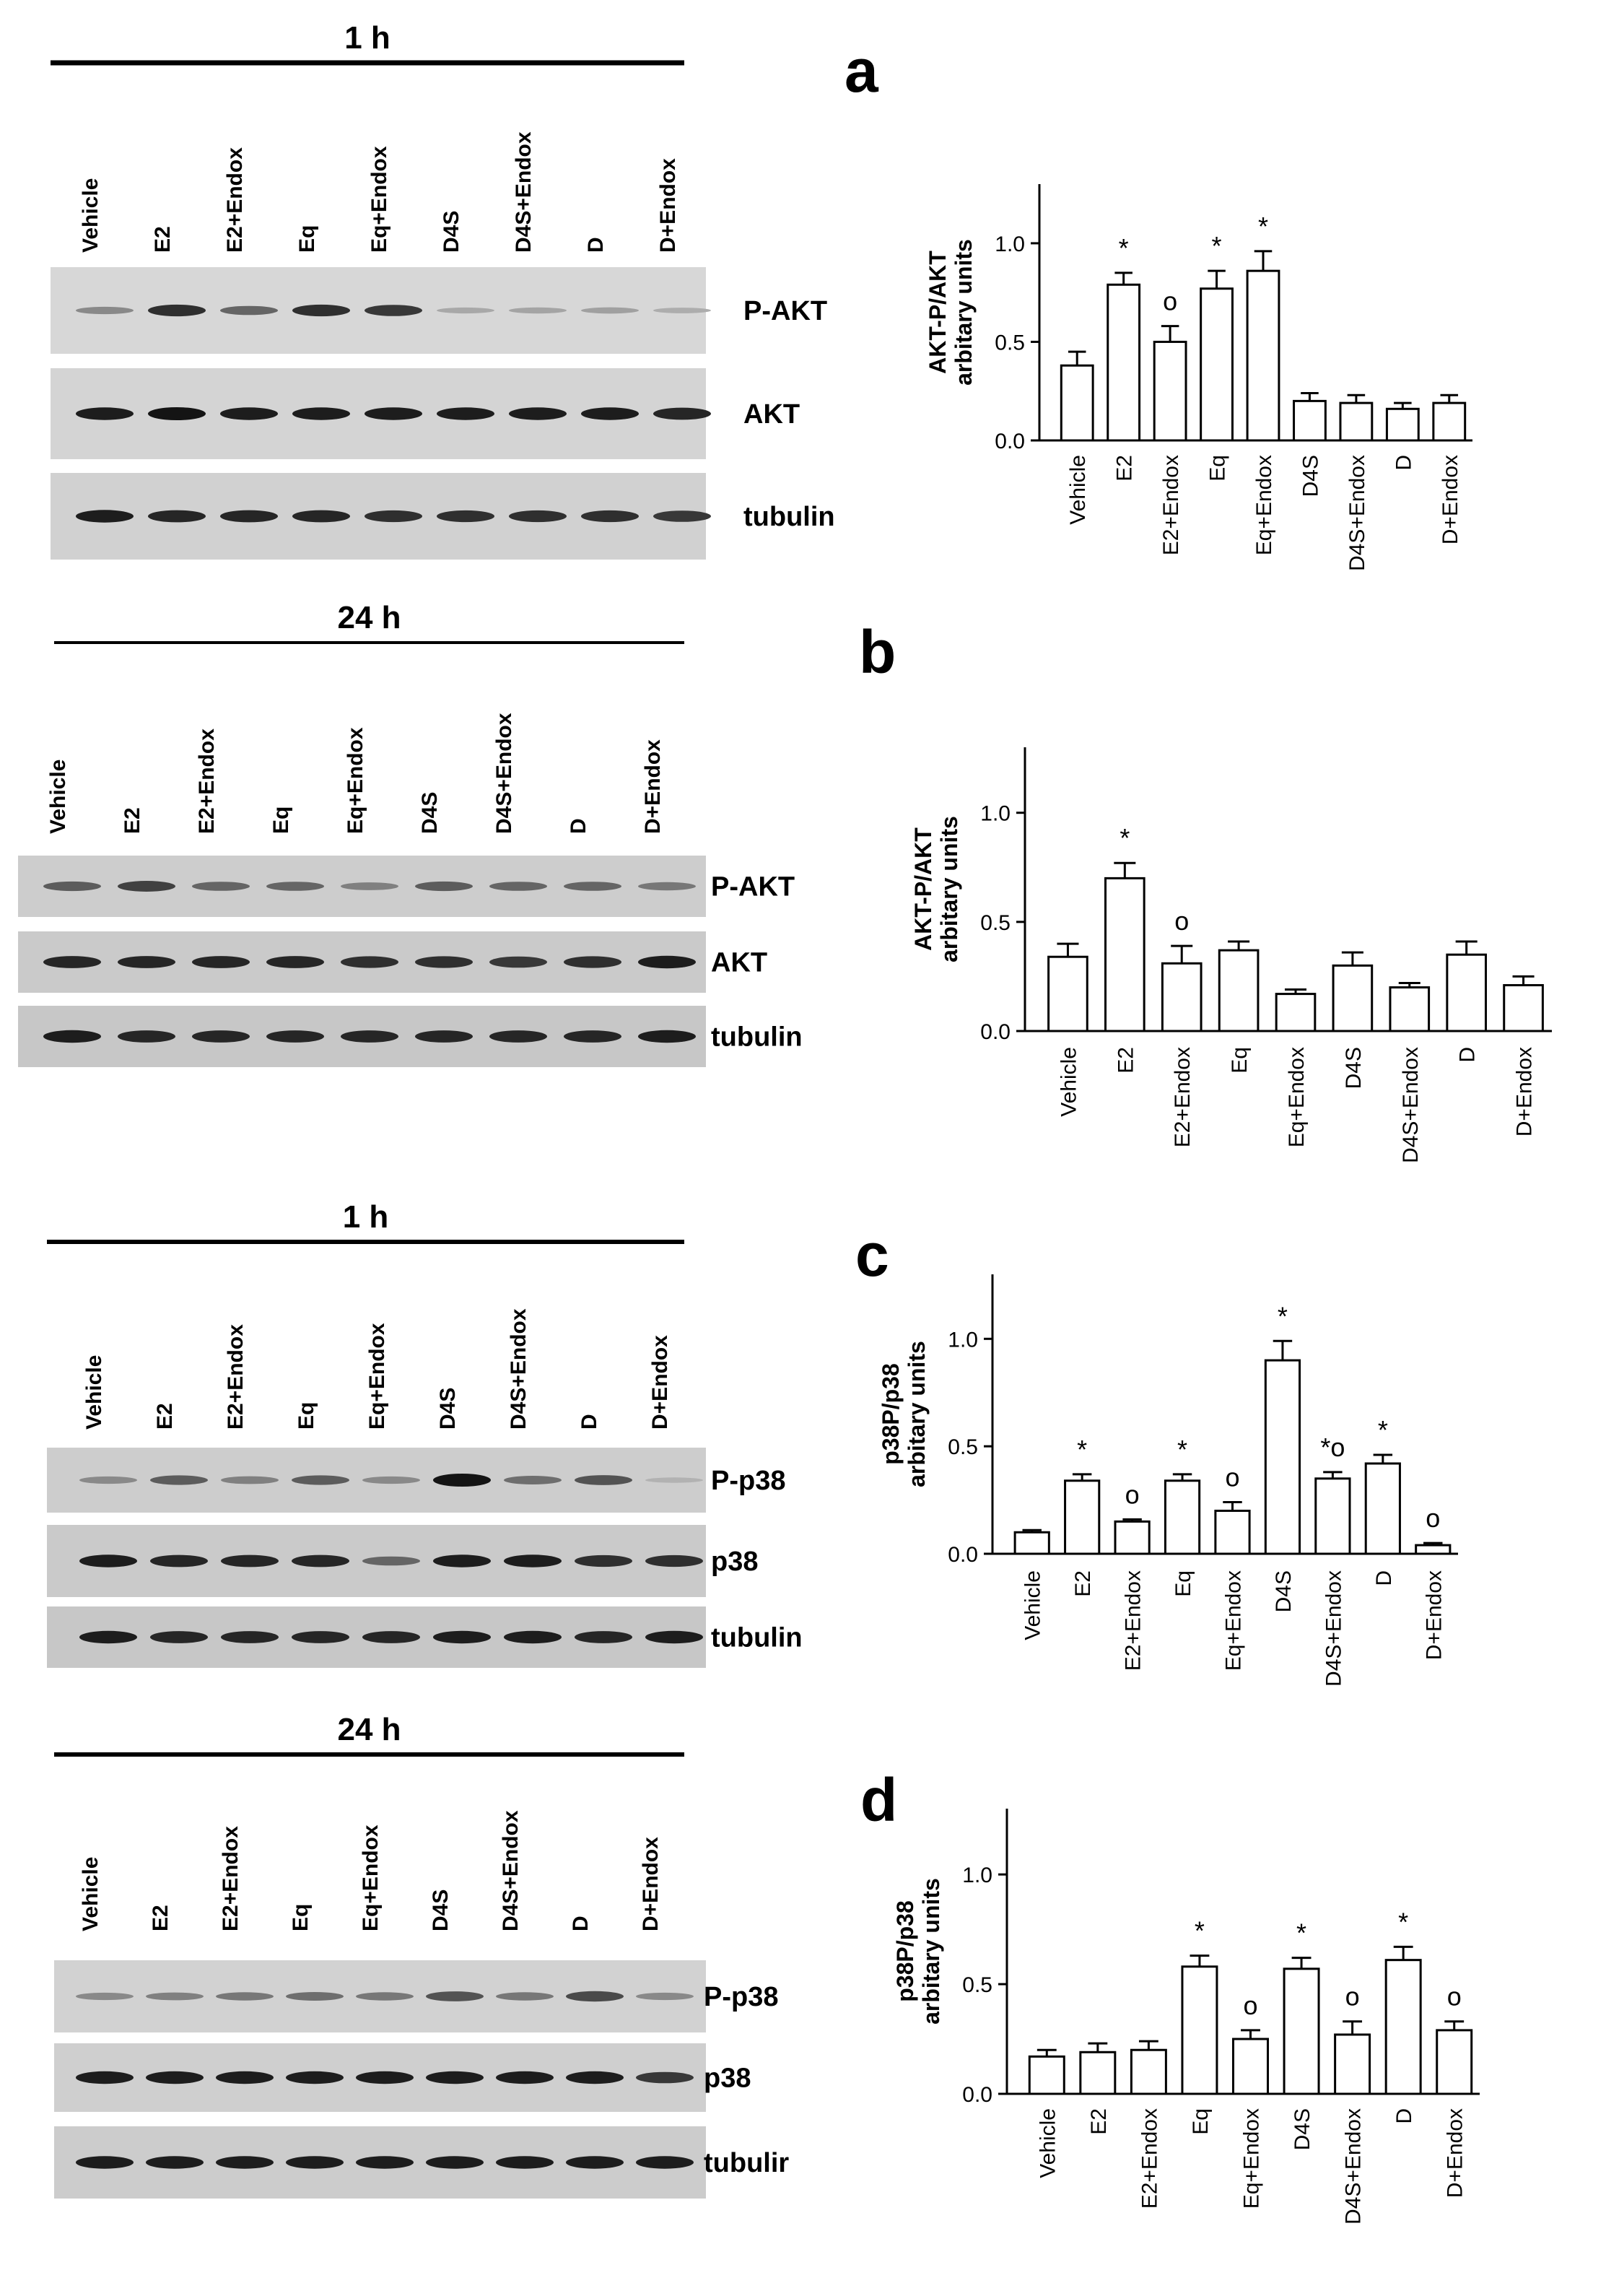 This screenshot has height=2296, width=1606. Describe the element at coordinates (746, 2163) in the screenshot. I see `row-label: tubulir` at that location.